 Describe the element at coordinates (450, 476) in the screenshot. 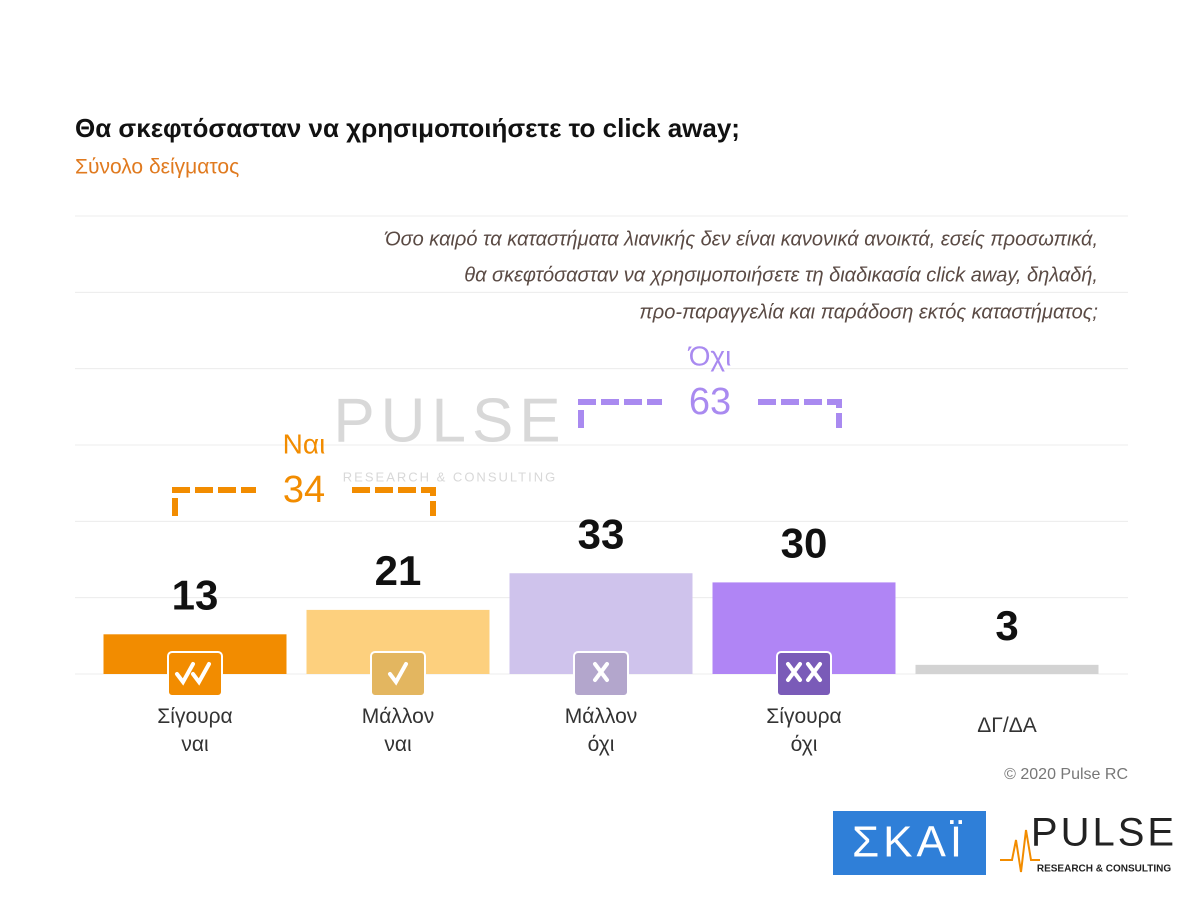

I see `watermark: RESEARCH & CONSULTING` at that location.